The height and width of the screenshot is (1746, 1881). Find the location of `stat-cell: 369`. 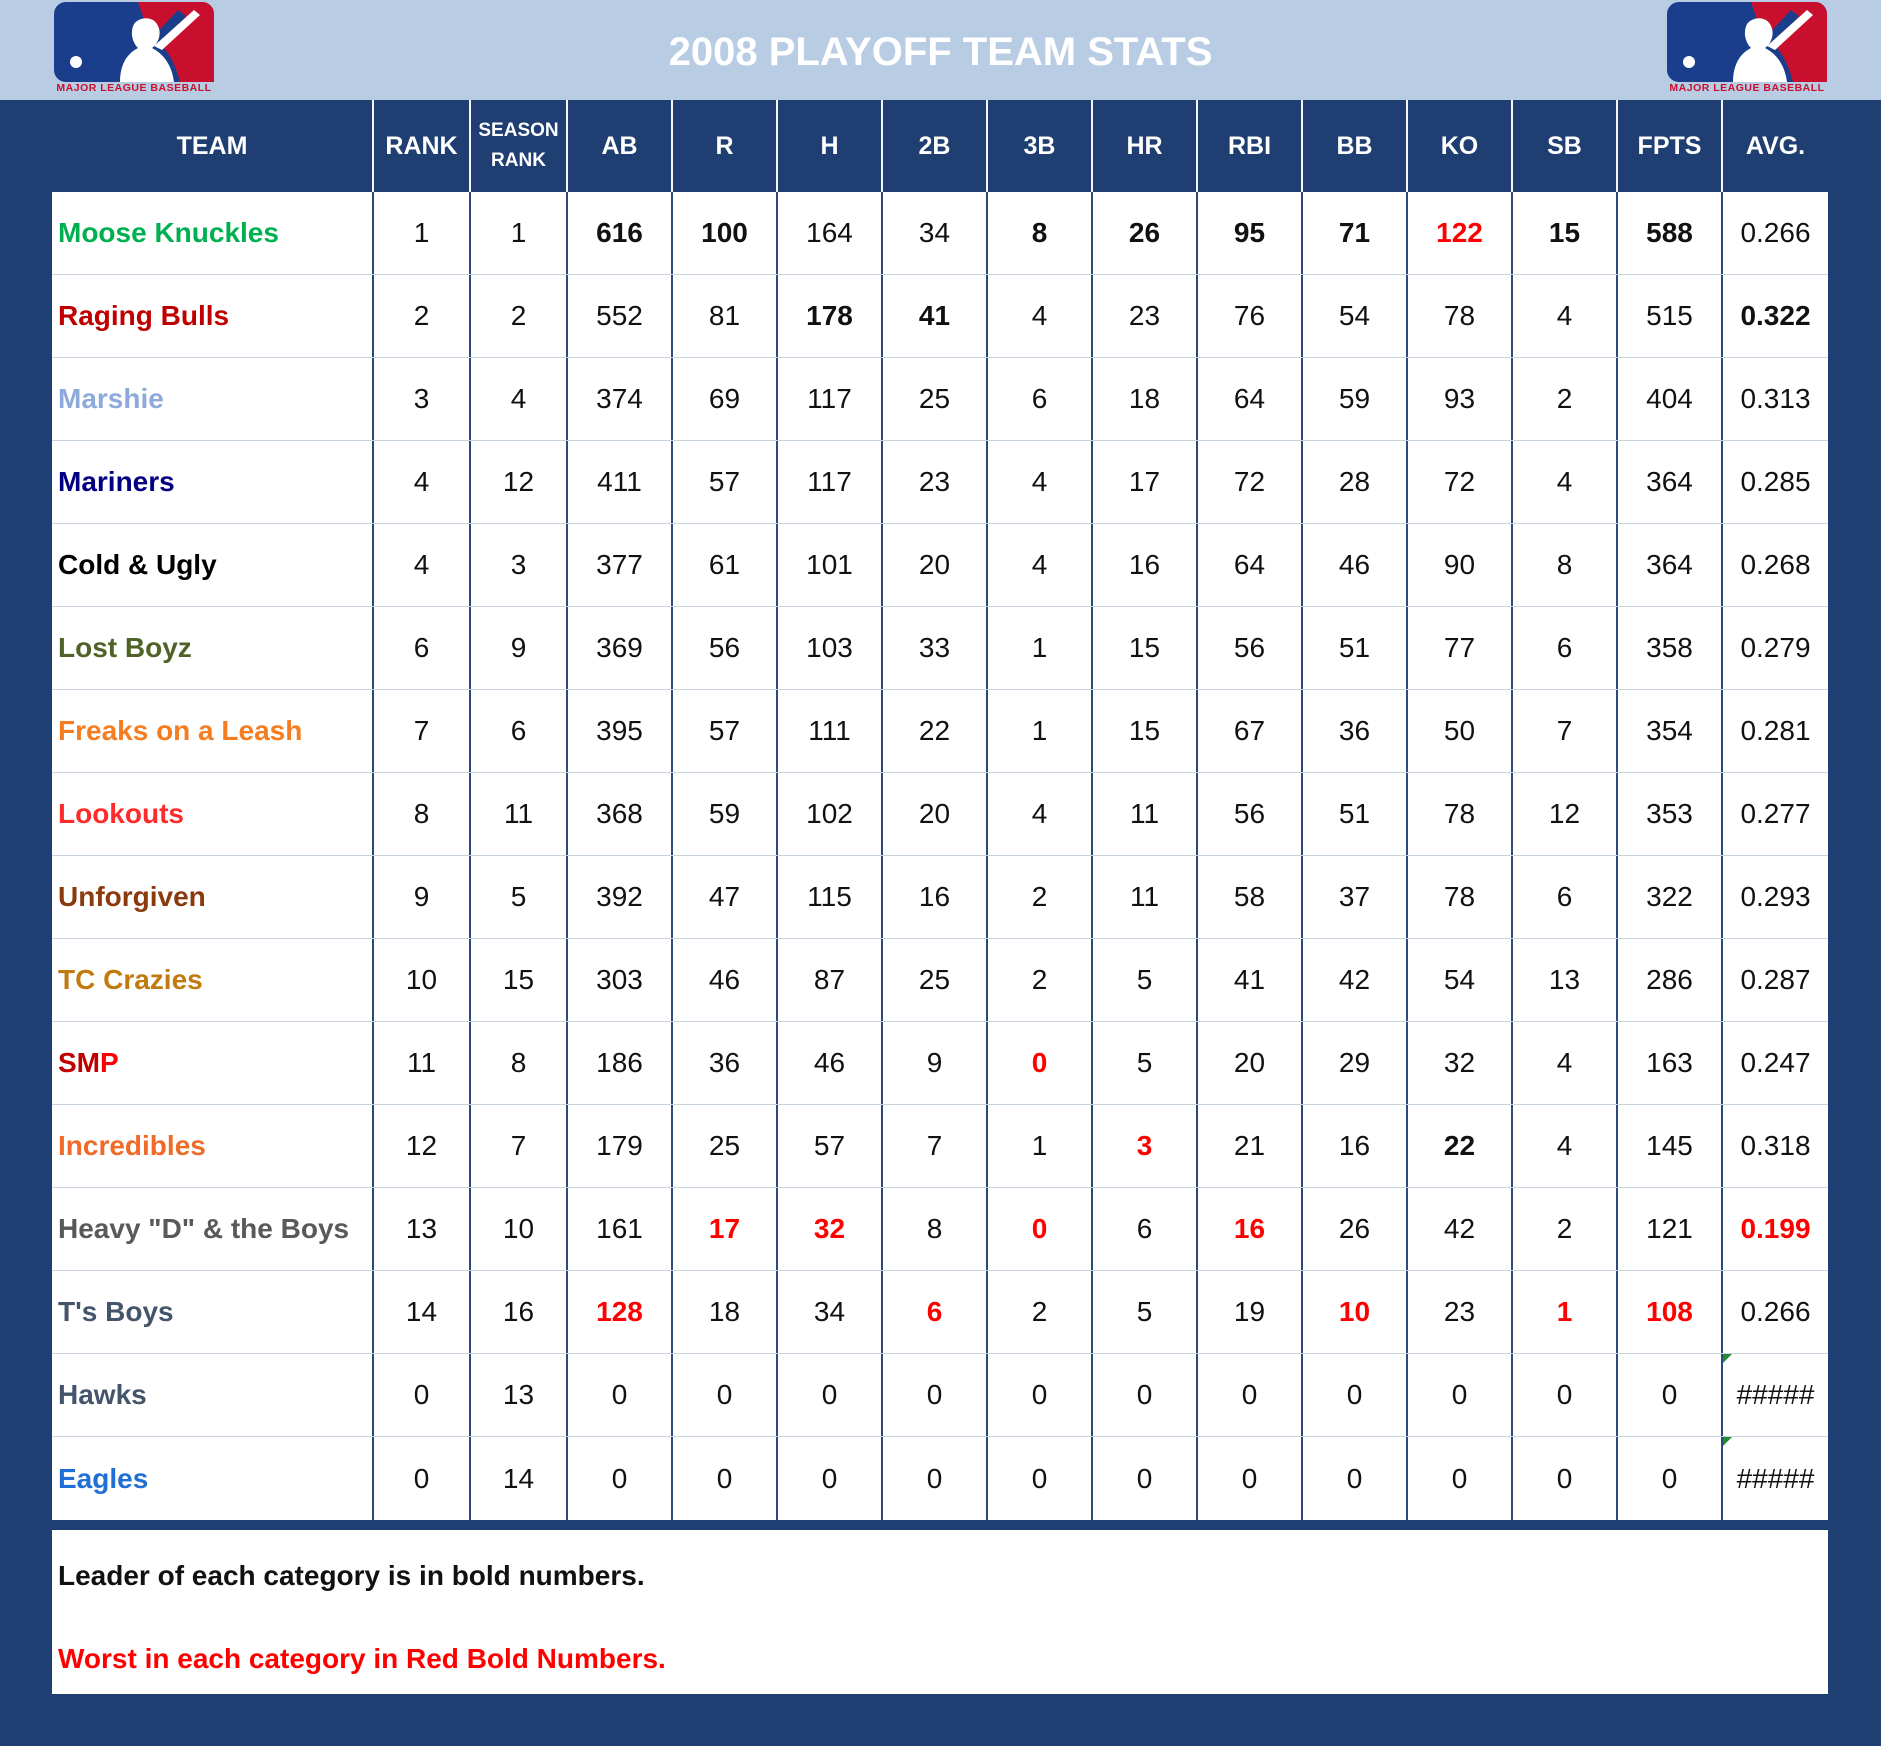

stat-cell: 369 is located at coordinates (620, 648).